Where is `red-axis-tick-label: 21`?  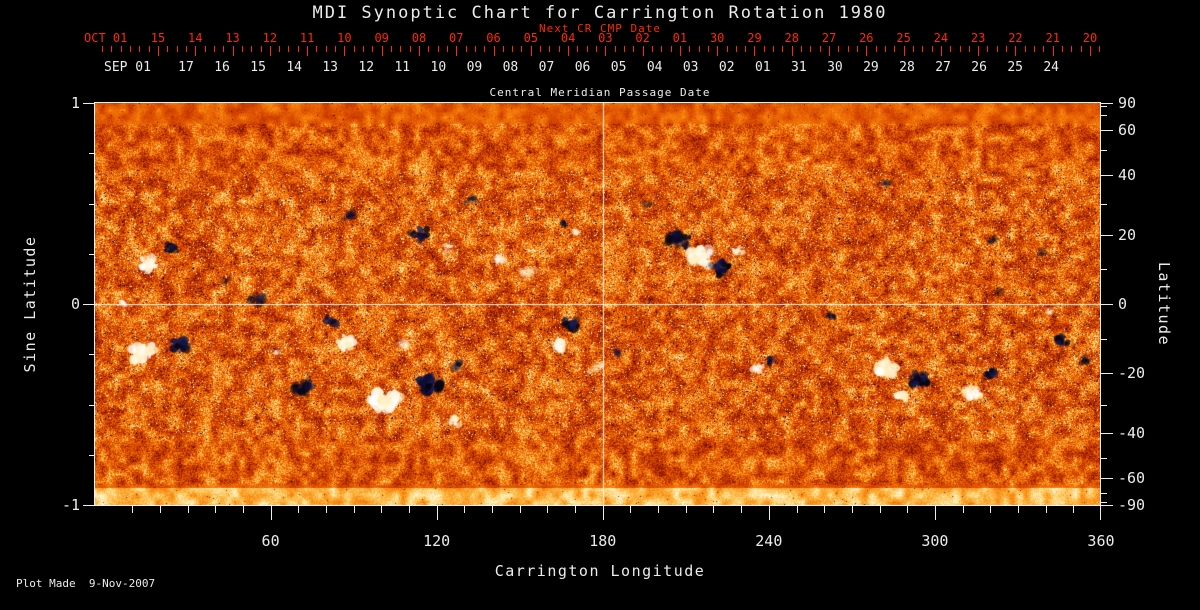 red-axis-tick-label: 21 is located at coordinates (1052, 38).